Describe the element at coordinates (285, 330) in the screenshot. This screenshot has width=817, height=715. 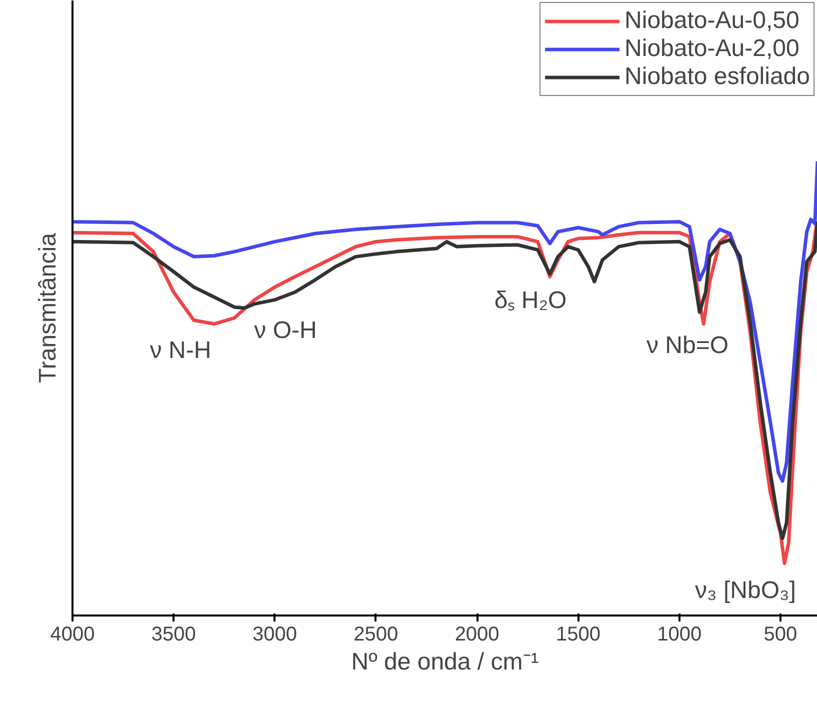
I see `annotation: ν O-H` at that location.